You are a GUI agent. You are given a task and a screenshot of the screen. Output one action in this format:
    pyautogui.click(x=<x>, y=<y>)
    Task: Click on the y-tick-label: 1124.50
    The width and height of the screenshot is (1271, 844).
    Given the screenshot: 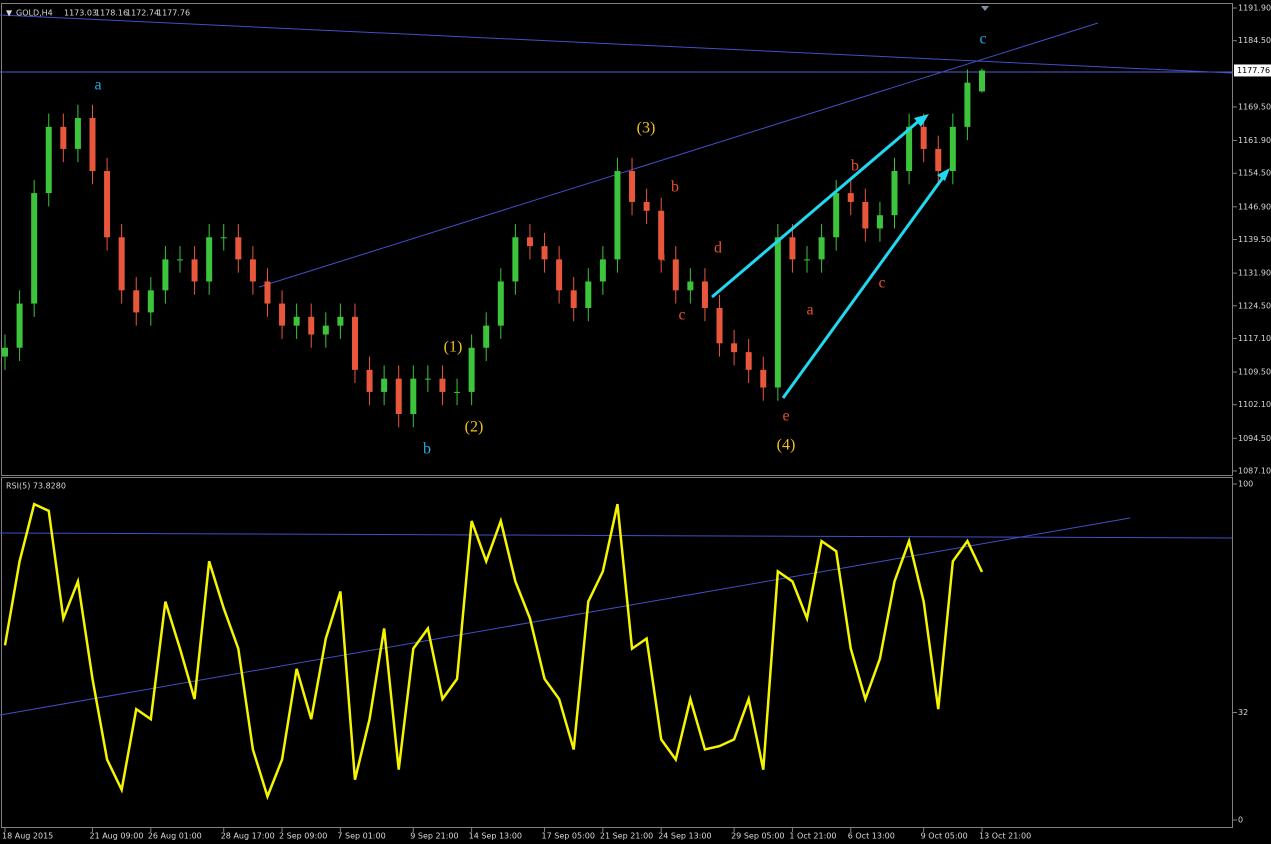 What is the action you would take?
    pyautogui.click(x=1254, y=305)
    